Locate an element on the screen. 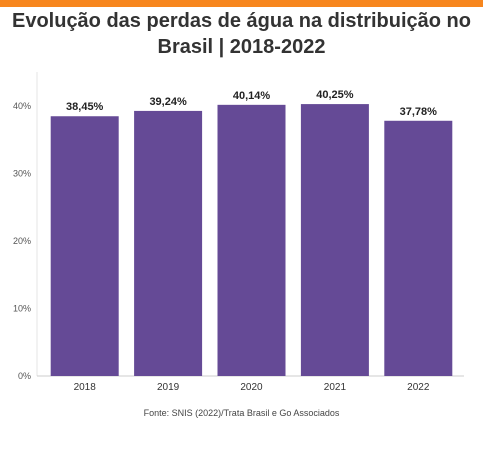 The height and width of the screenshot is (449, 483). value-label-2021: 40,25% is located at coordinates (335, 95).